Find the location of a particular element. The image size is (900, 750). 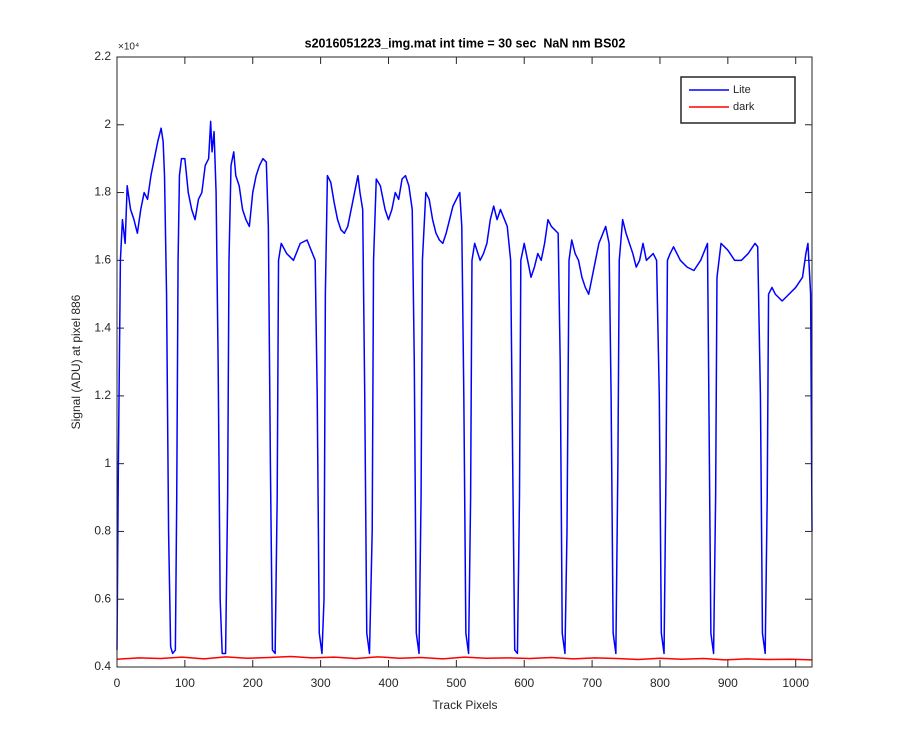

data-line is located at coordinates (464, 658).